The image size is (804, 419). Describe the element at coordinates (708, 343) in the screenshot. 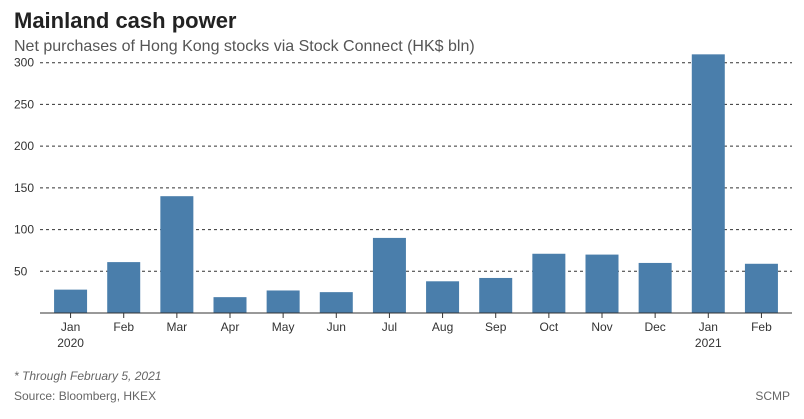

I see `x-year-label: 2021` at that location.